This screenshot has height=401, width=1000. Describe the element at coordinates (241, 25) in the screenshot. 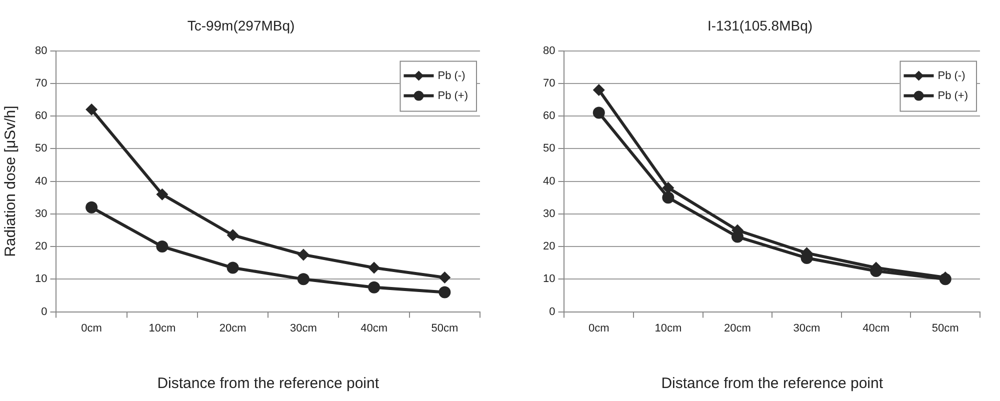

I see `chart-title: Tc-99m(297MBq)` at that location.